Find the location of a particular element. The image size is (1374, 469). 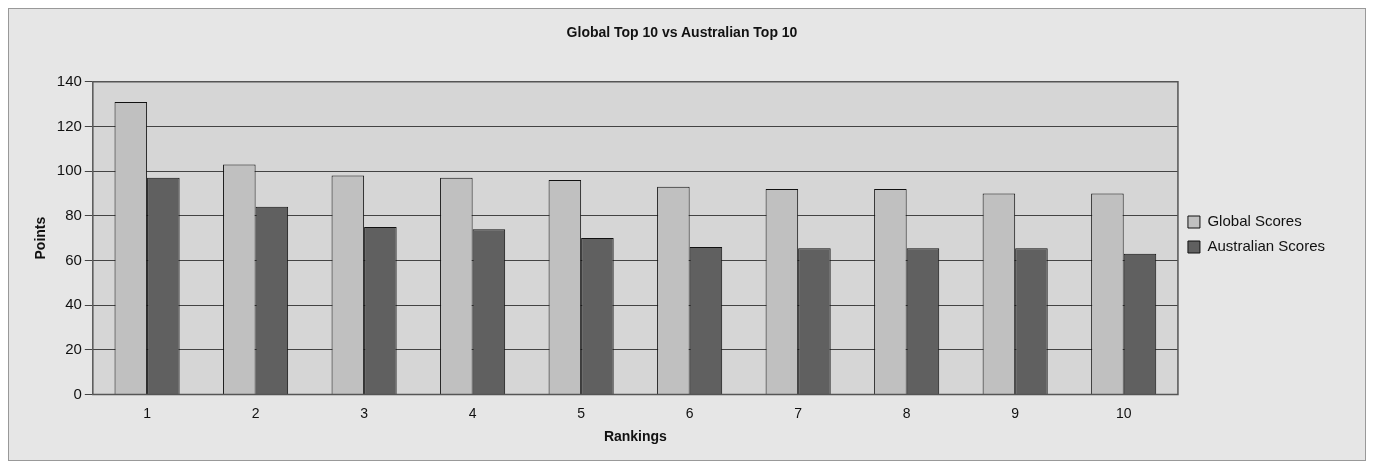

y-tick-label: 0 is located at coordinates (77, 393).